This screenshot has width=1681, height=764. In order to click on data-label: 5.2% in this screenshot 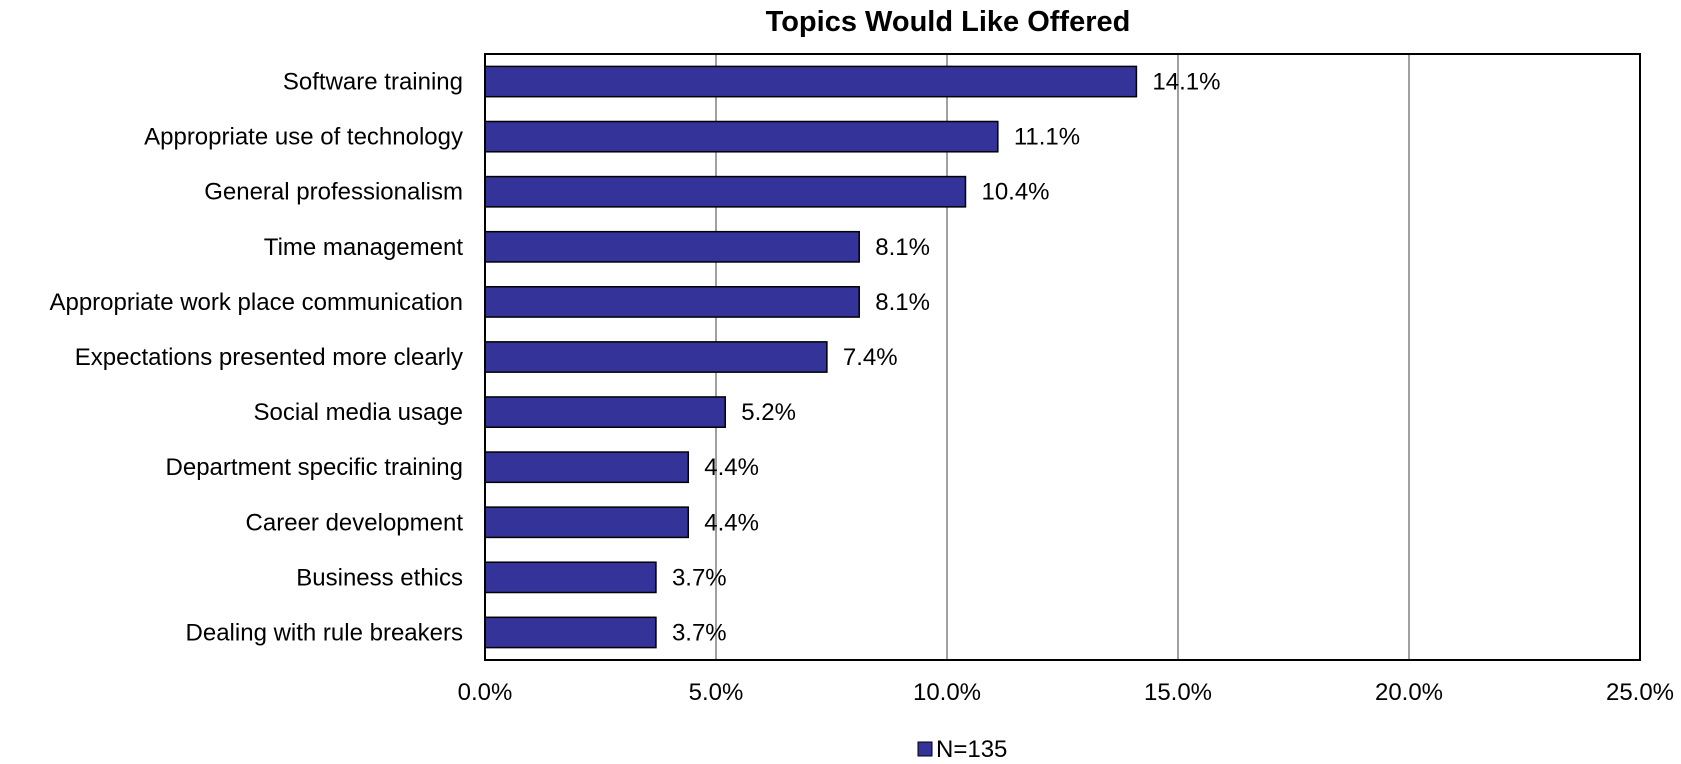, I will do `click(768, 412)`.